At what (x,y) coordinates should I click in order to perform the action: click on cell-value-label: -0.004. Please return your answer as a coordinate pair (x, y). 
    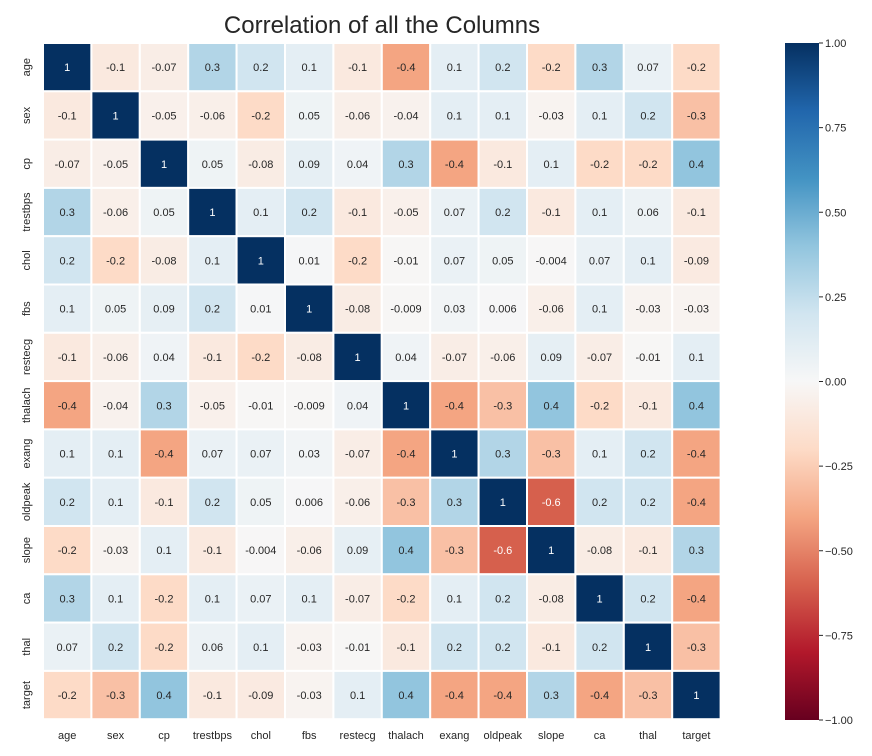
    Looking at the image, I should click on (551, 261).